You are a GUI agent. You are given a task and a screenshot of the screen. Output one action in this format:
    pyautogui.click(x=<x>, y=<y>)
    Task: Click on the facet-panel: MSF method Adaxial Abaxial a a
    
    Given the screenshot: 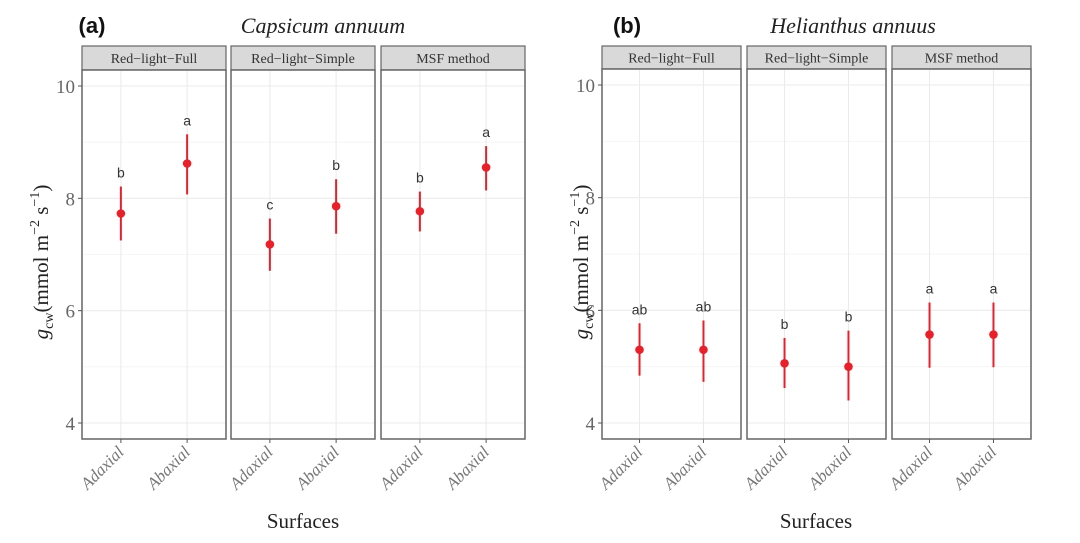 What is the action you would take?
    pyautogui.click(x=958, y=269)
    